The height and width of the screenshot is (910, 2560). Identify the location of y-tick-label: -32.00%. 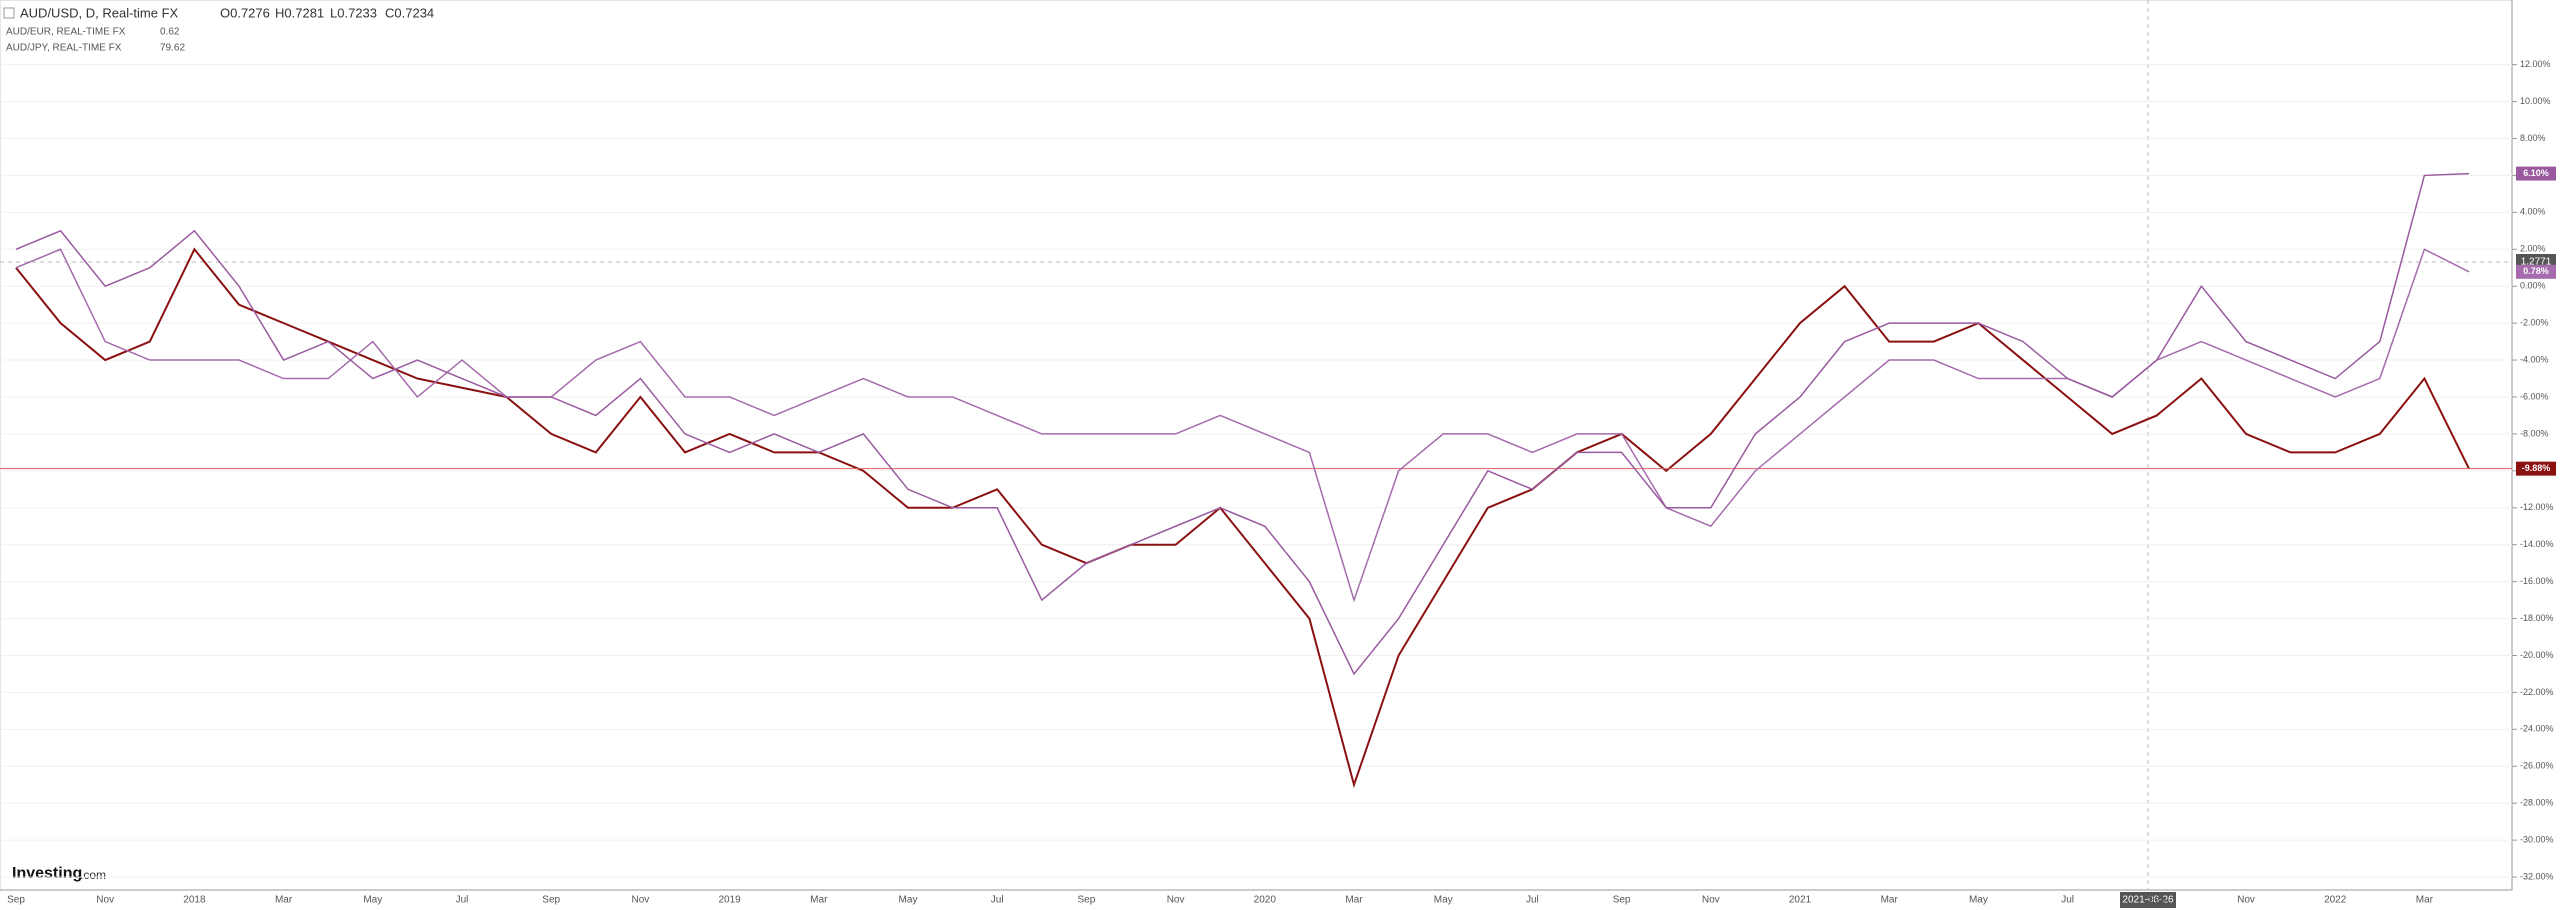
(2537, 876).